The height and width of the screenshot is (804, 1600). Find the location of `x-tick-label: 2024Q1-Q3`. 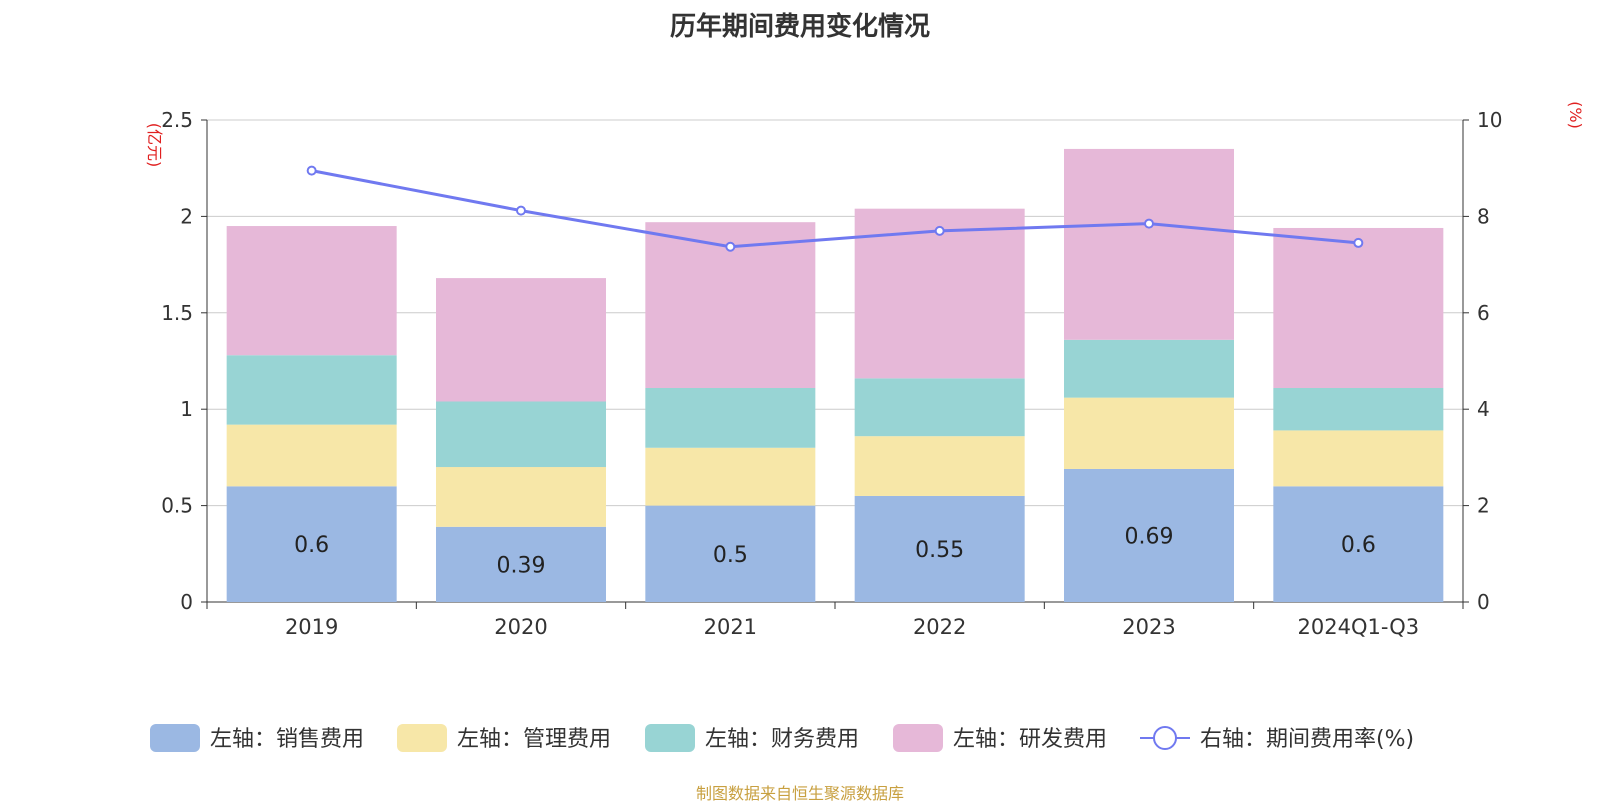

x-tick-label: 2024Q1-Q3 is located at coordinates (1359, 627).